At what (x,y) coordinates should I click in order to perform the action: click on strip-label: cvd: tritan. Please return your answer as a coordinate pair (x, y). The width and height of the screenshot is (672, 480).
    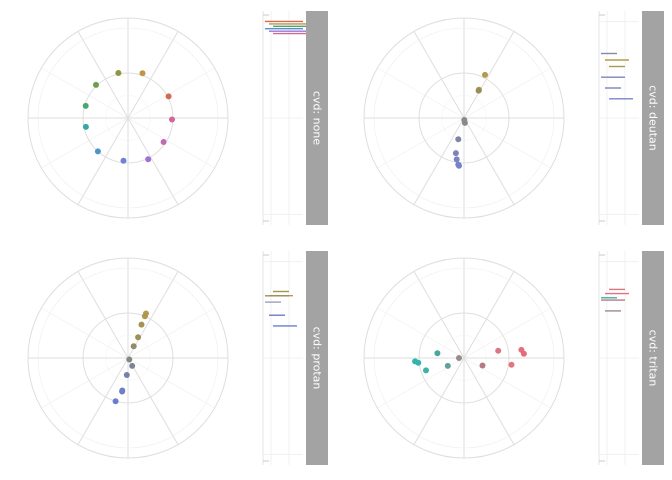
    Looking at the image, I should click on (653, 358).